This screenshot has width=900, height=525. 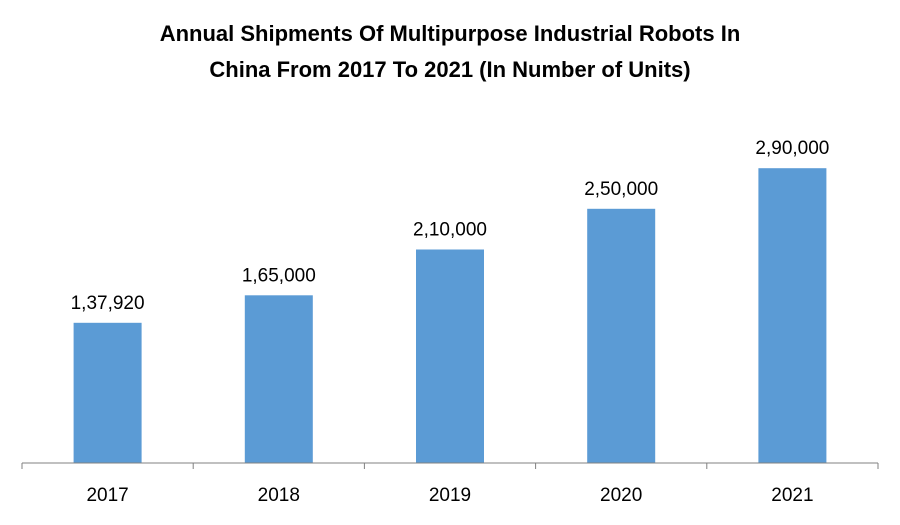 What do you see at coordinates (792, 495) in the screenshot?
I see `x-tick-label-2021: 2021` at bounding box center [792, 495].